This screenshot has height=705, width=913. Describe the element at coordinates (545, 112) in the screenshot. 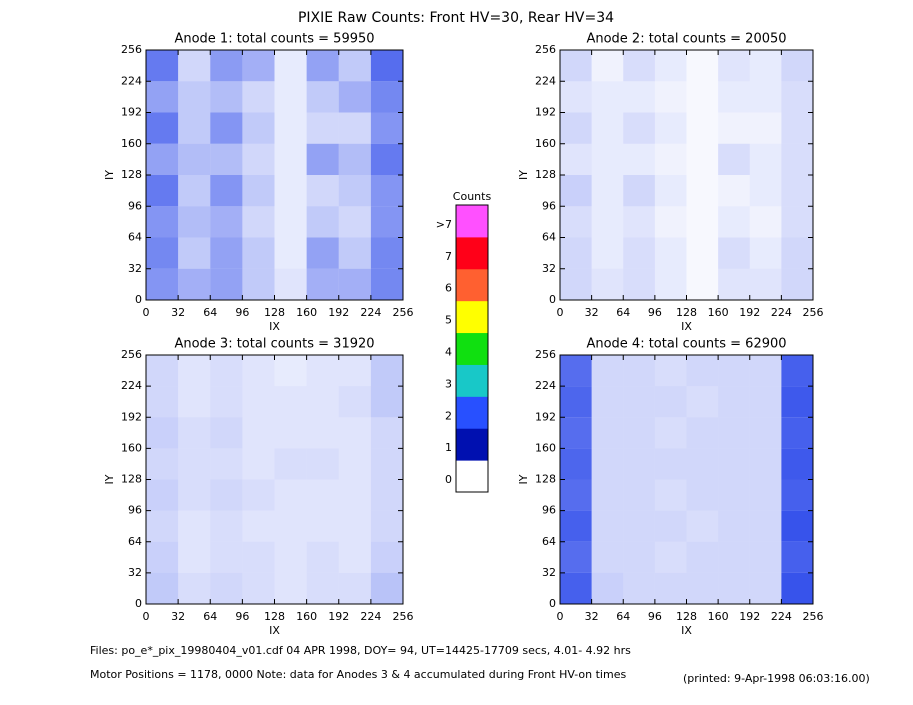

I see `y-tick-label: 192` at that location.